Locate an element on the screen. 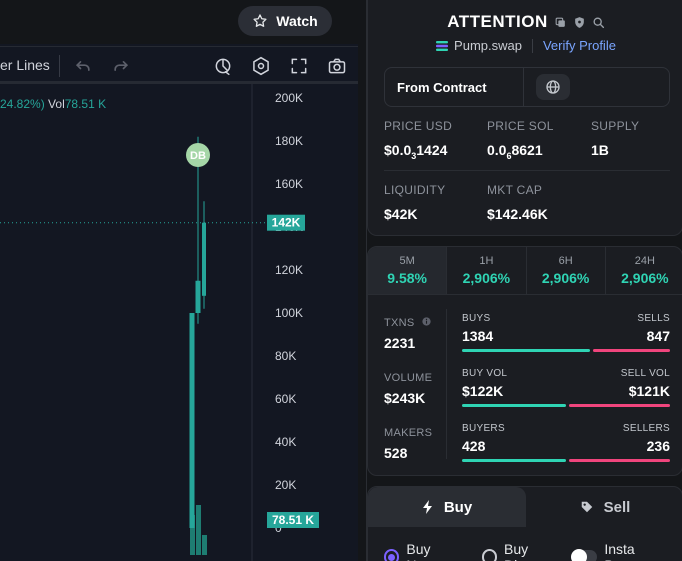 This screenshot has width=682, height=561. current-price-badge is located at coordinates (286, 222).